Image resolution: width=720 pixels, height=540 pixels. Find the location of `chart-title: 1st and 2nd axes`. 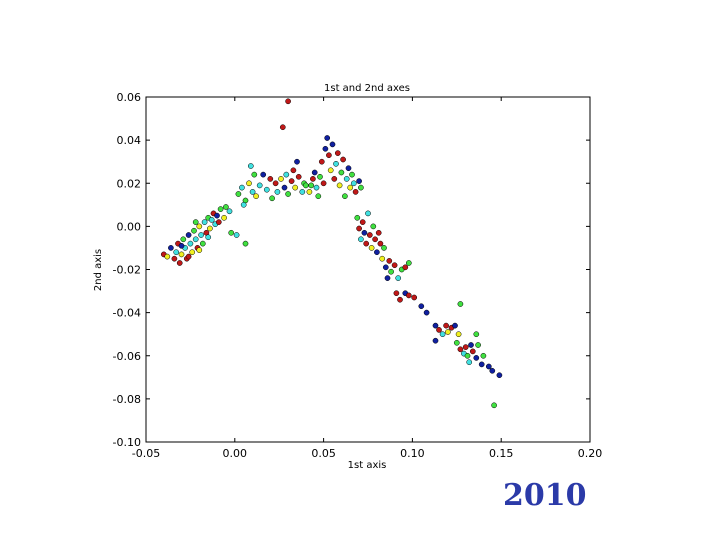

chart-title: 1st and 2nd axes is located at coordinates (367, 88).